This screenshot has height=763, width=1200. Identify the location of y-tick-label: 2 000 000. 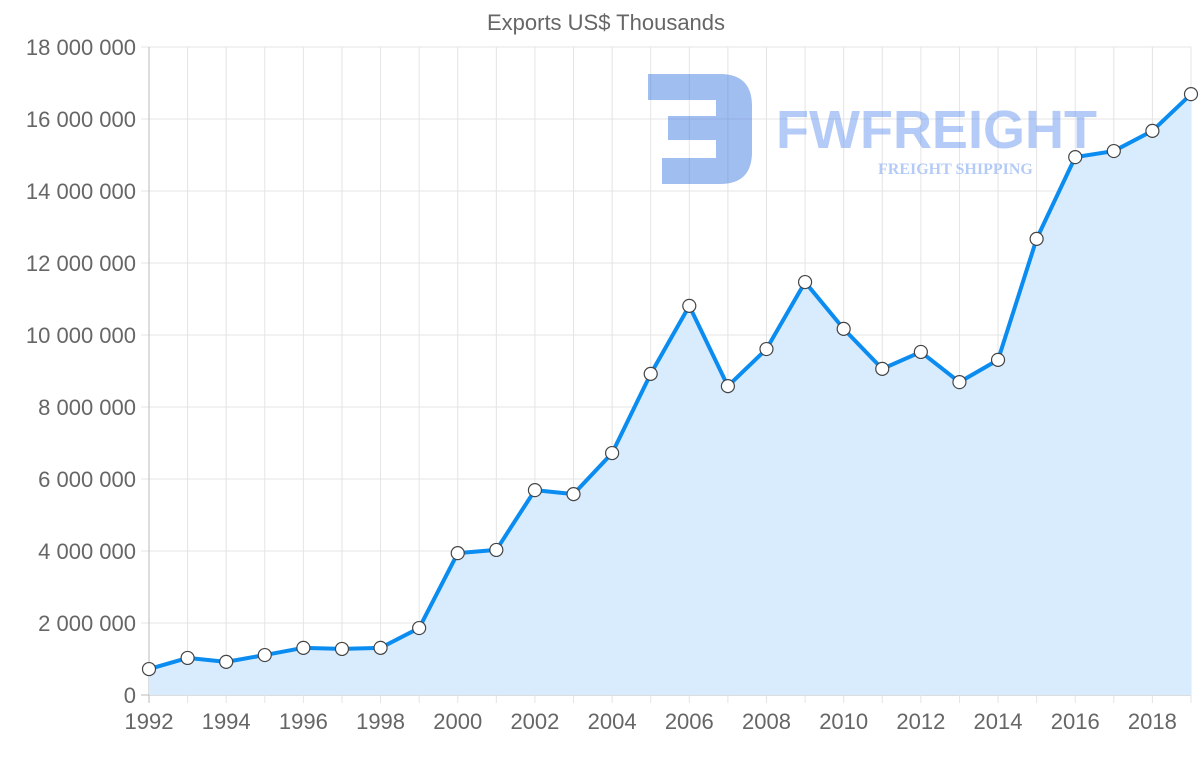
(87, 623).